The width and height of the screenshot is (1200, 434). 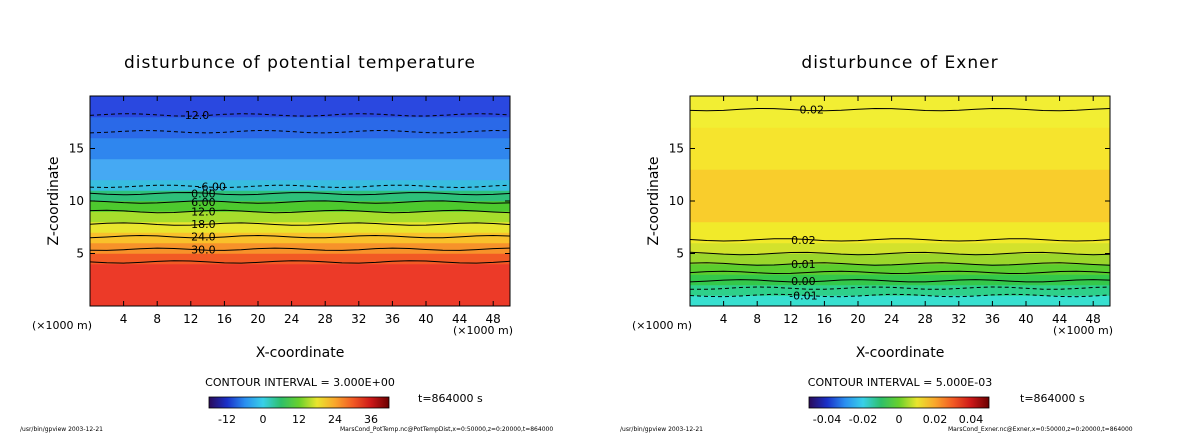 I want to click on colorbar-tick-label: -0.02, so click(x=863, y=419).